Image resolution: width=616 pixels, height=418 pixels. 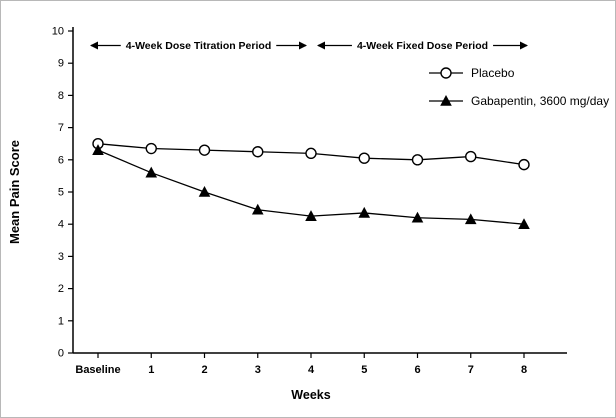 I want to click on legend: Placebo Gabapentin, 3600 mg/day, so click(x=519, y=87).